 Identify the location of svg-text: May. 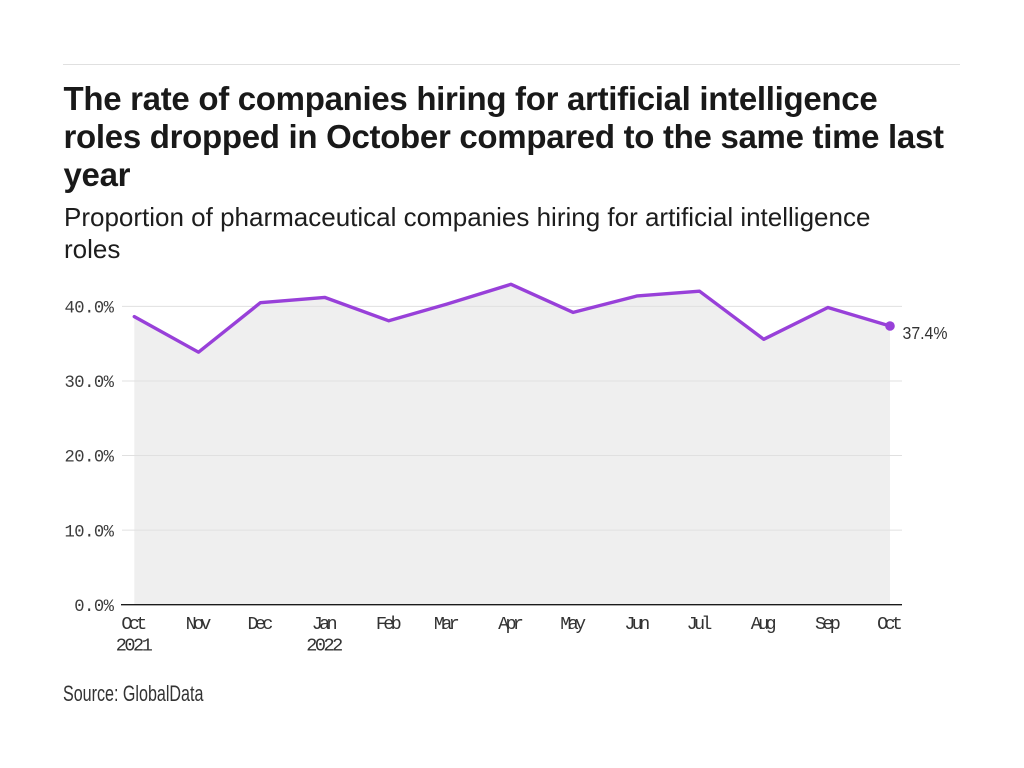
(573, 624).